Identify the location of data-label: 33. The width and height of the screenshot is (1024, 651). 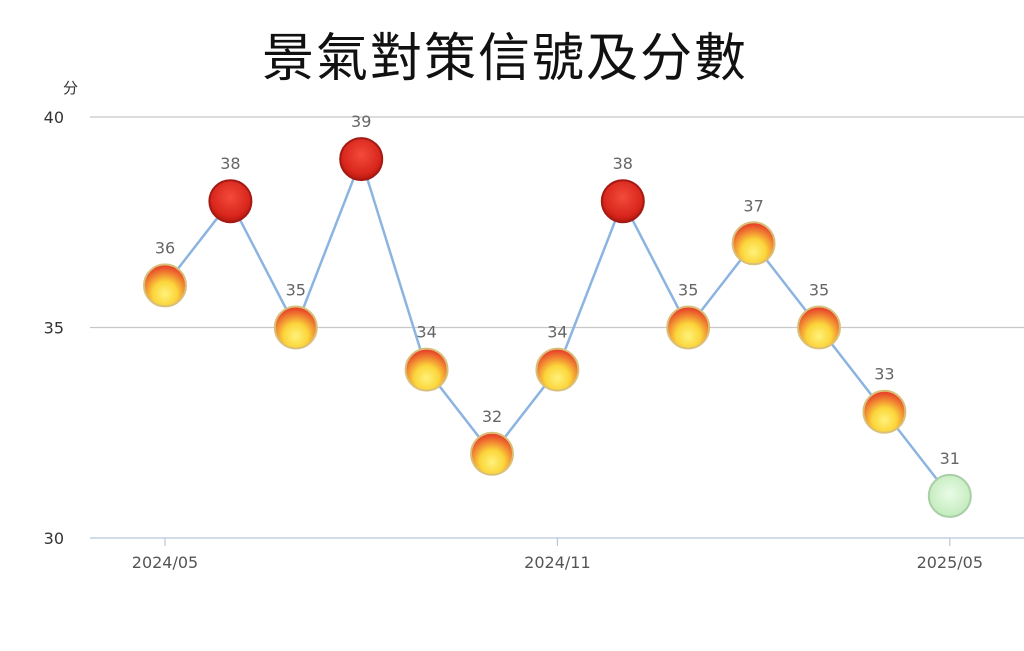
(884, 374).